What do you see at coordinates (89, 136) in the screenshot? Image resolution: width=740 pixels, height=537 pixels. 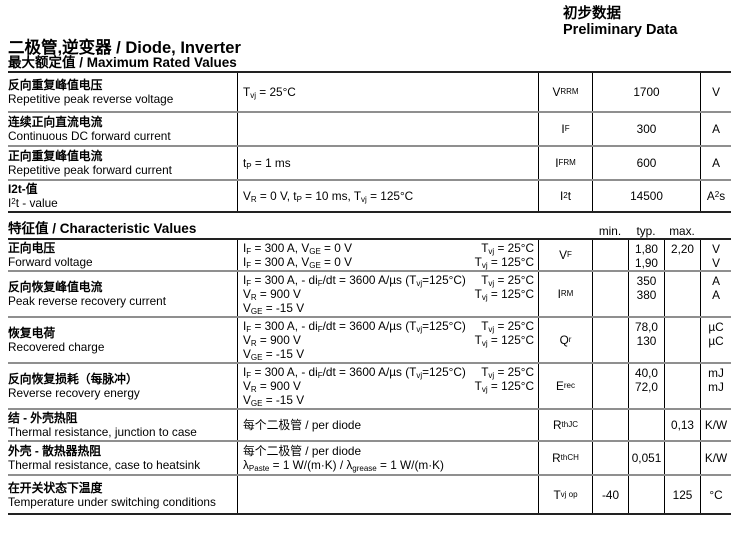 I see `param-name-en: Continuous DC forward current` at bounding box center [89, 136].